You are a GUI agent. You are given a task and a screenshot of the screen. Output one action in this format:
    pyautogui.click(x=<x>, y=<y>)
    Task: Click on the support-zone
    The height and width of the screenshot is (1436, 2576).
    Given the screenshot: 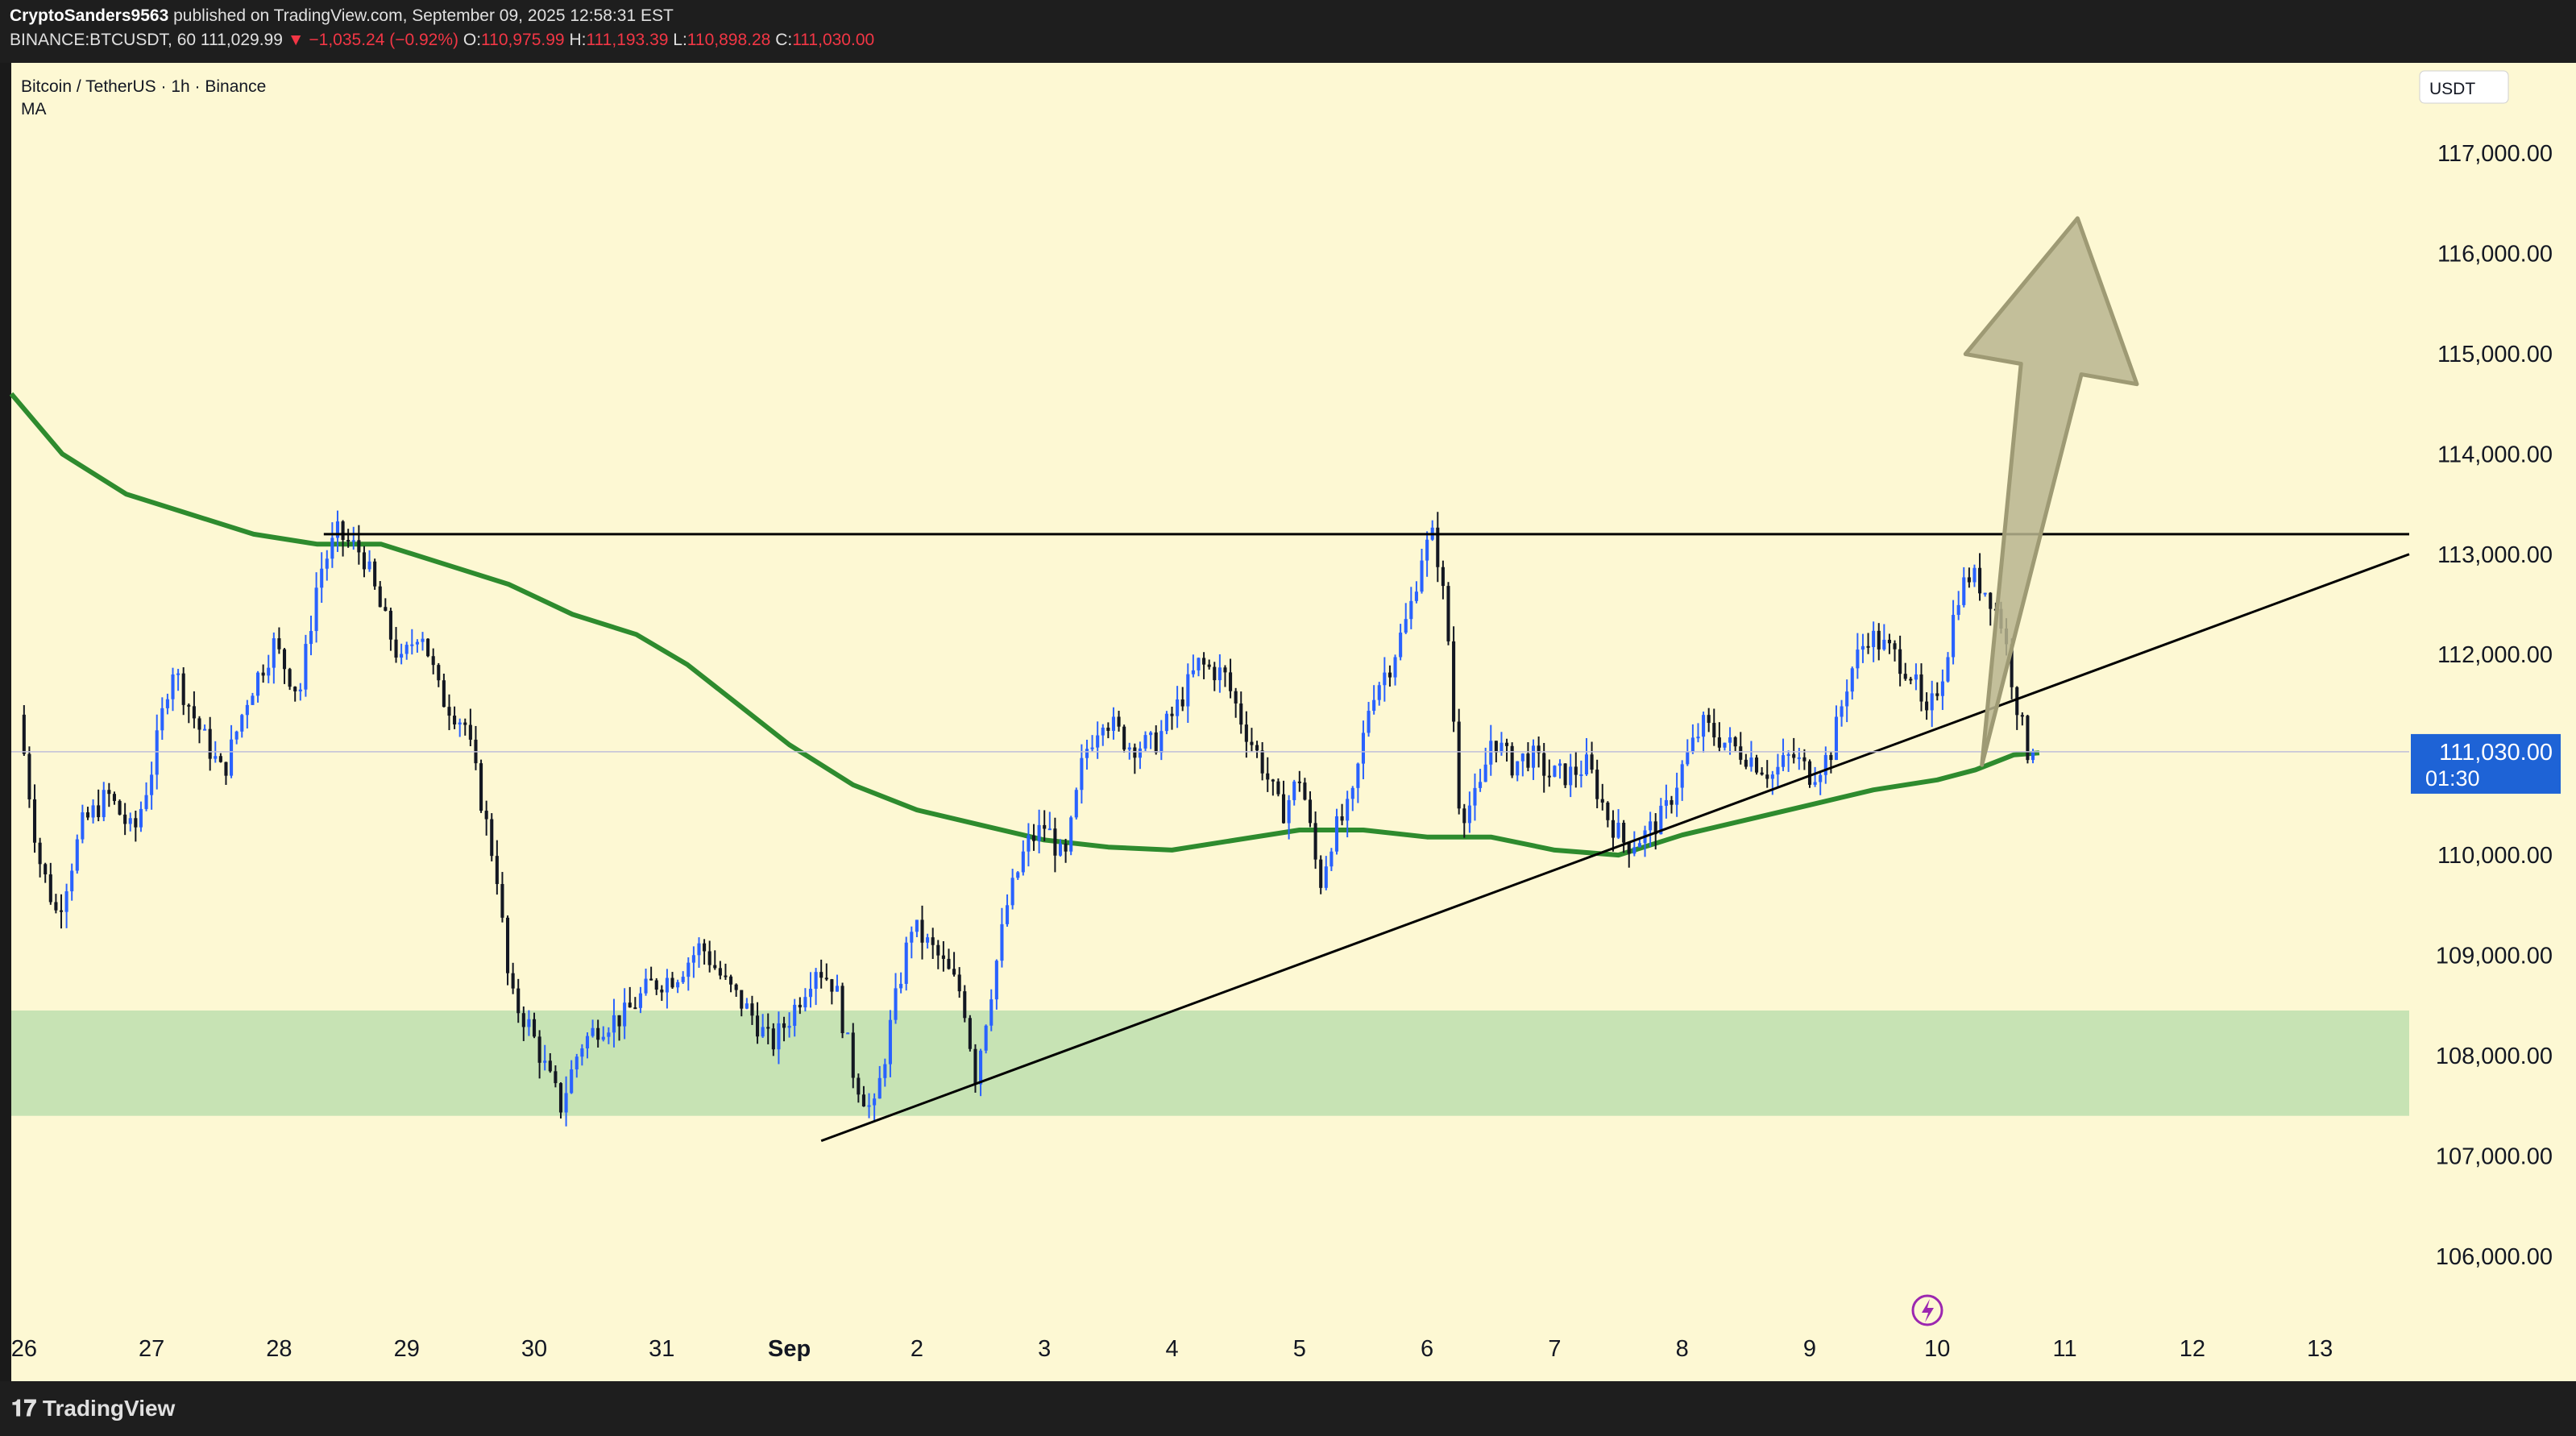 What is the action you would take?
    pyautogui.click(x=1210, y=1063)
    